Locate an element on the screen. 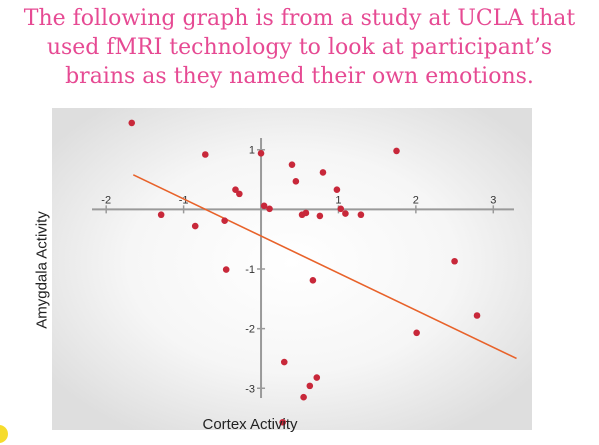 The height and width of the screenshot is (445, 599). heading-line-3: brains as they named their own emotions. is located at coordinates (299, 76).